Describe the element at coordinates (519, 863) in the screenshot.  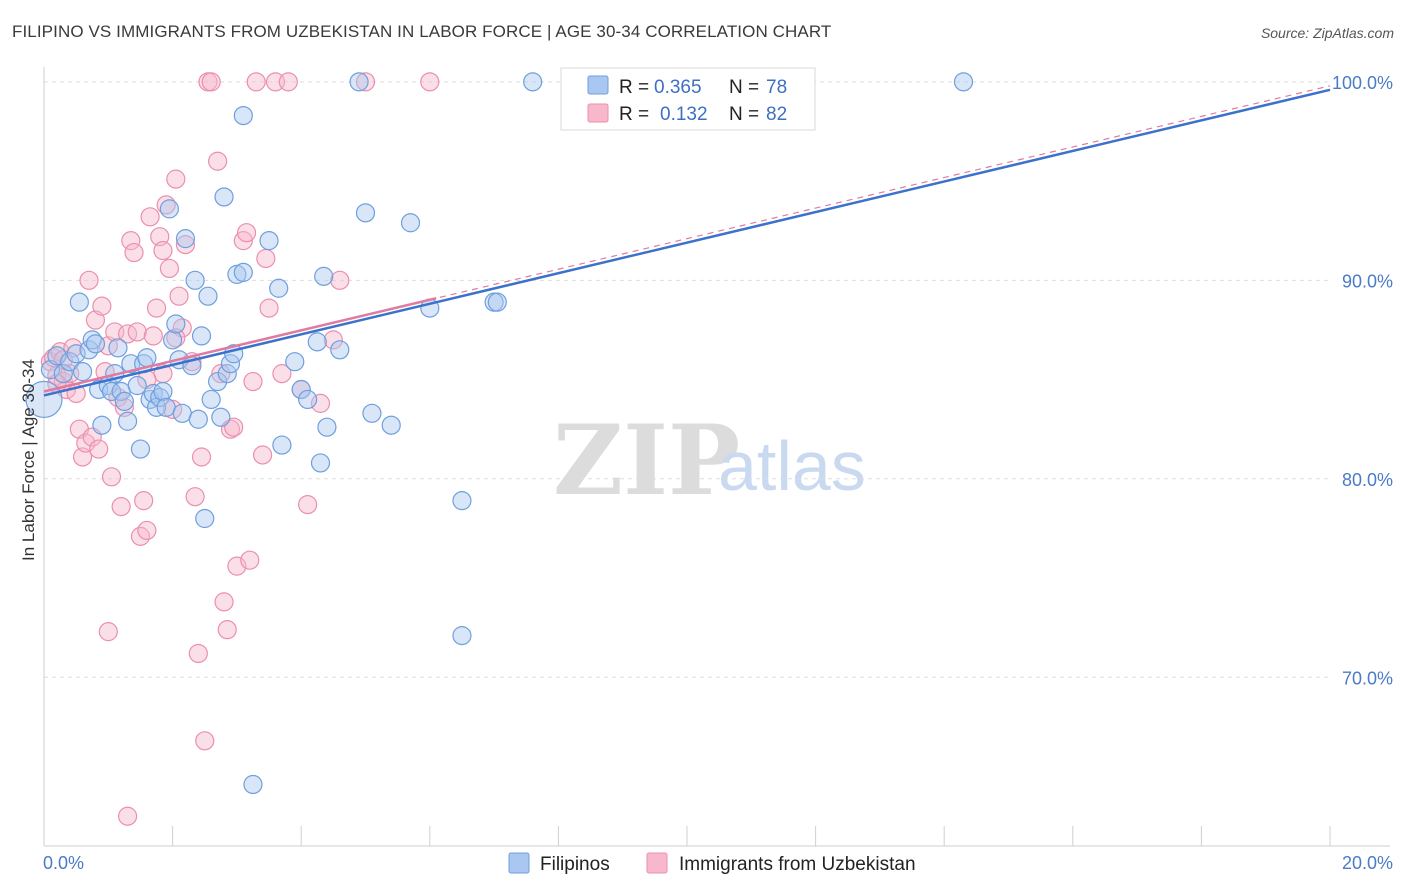
I see `bottom-legend-swatch-filipinos` at that location.